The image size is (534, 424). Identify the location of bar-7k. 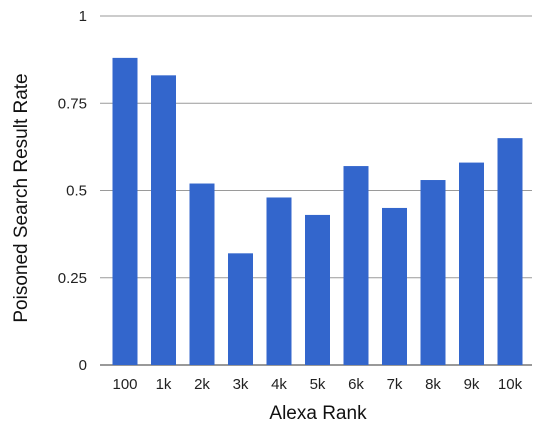
(394, 286).